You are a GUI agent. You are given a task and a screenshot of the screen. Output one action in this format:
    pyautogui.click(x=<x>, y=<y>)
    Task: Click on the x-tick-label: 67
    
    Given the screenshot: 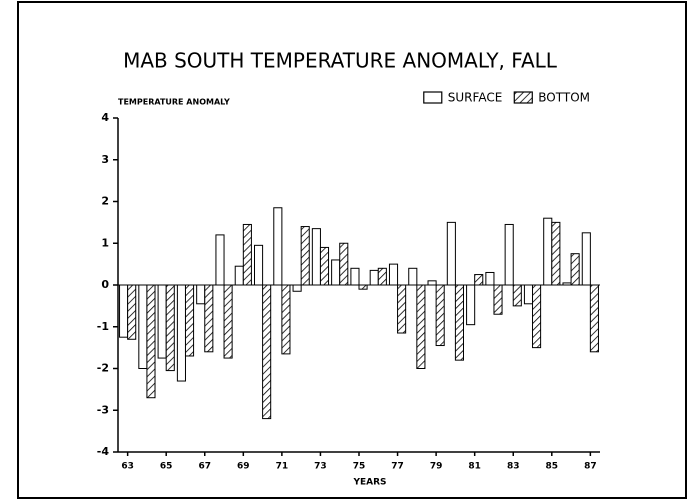 What is the action you would take?
    pyautogui.click(x=204, y=467)
    